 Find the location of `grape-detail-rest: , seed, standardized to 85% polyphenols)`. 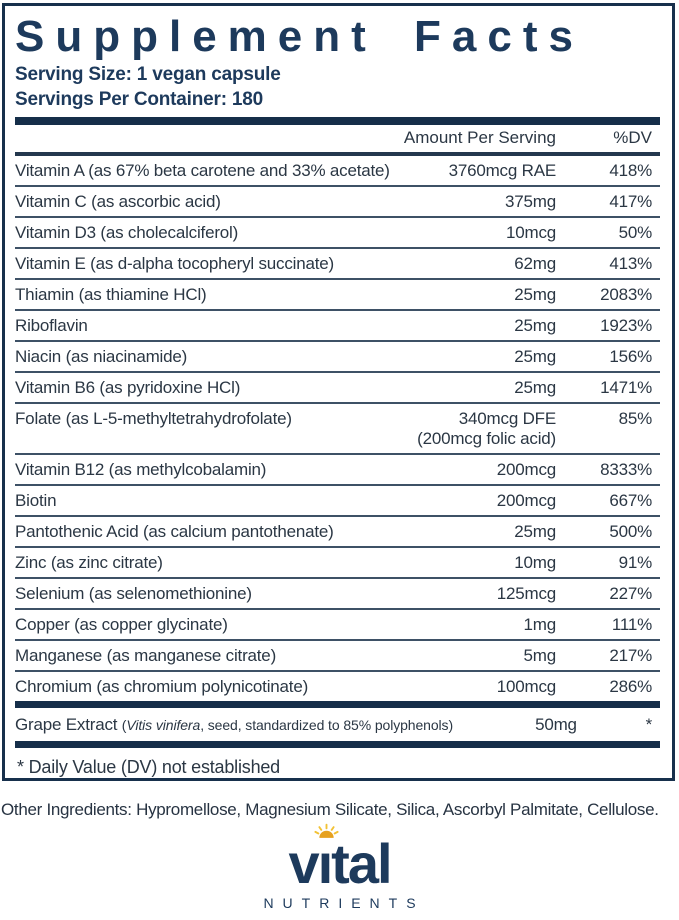

grape-detail-rest: , seed, standardized to 85% polyphenols) is located at coordinates (327, 724).